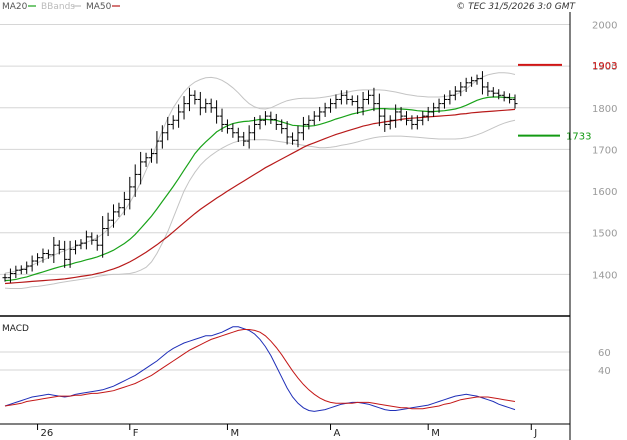  What do you see at coordinates (604, 362) in the screenshot?
I see `macd-y-axis: 60 40` at bounding box center [604, 362].